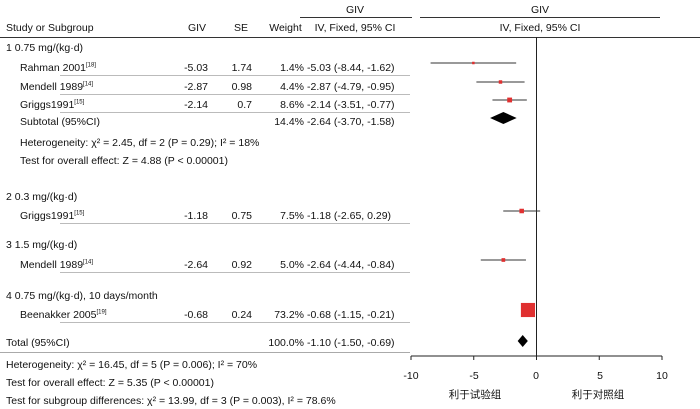 The image size is (700, 409). I want to click on study-weight: 8.6%, so click(292, 105).